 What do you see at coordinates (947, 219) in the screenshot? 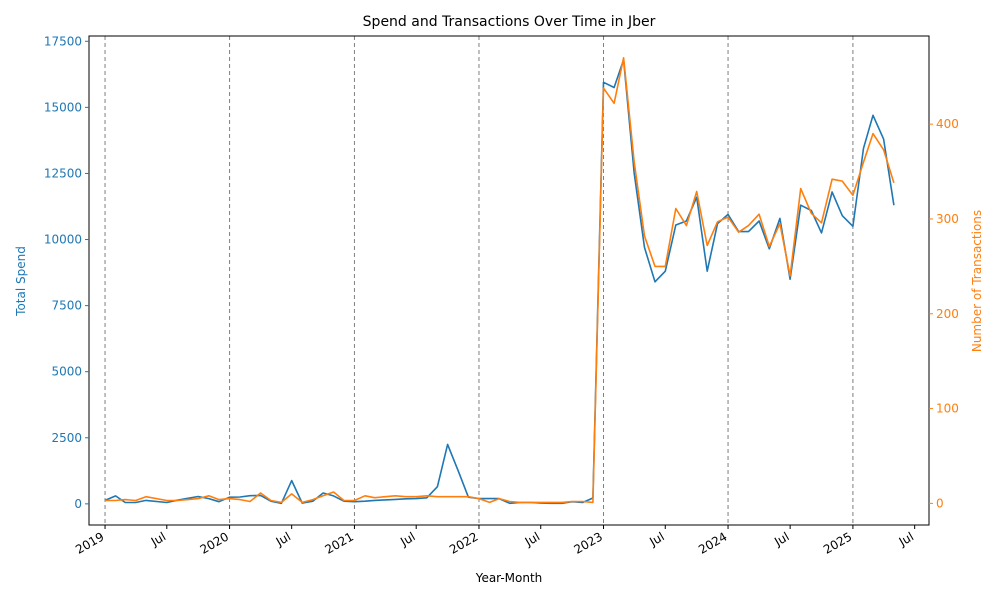
I see `y-right-tick-label: 300` at bounding box center [947, 219].